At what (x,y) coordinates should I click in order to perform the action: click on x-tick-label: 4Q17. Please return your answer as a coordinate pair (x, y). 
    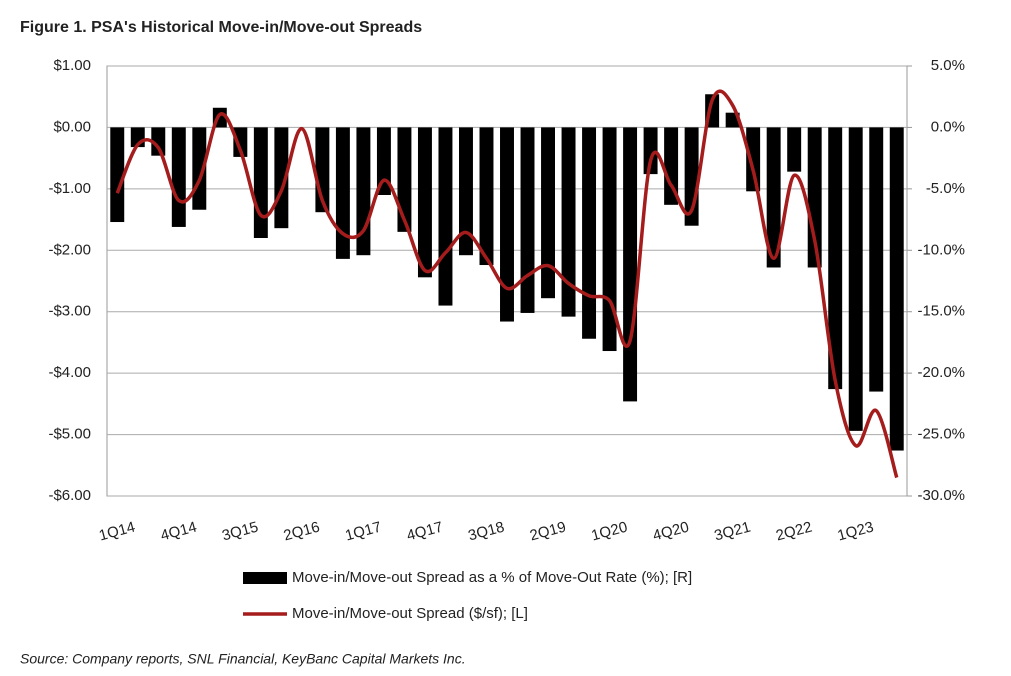
    Looking at the image, I should click on (425, 532).